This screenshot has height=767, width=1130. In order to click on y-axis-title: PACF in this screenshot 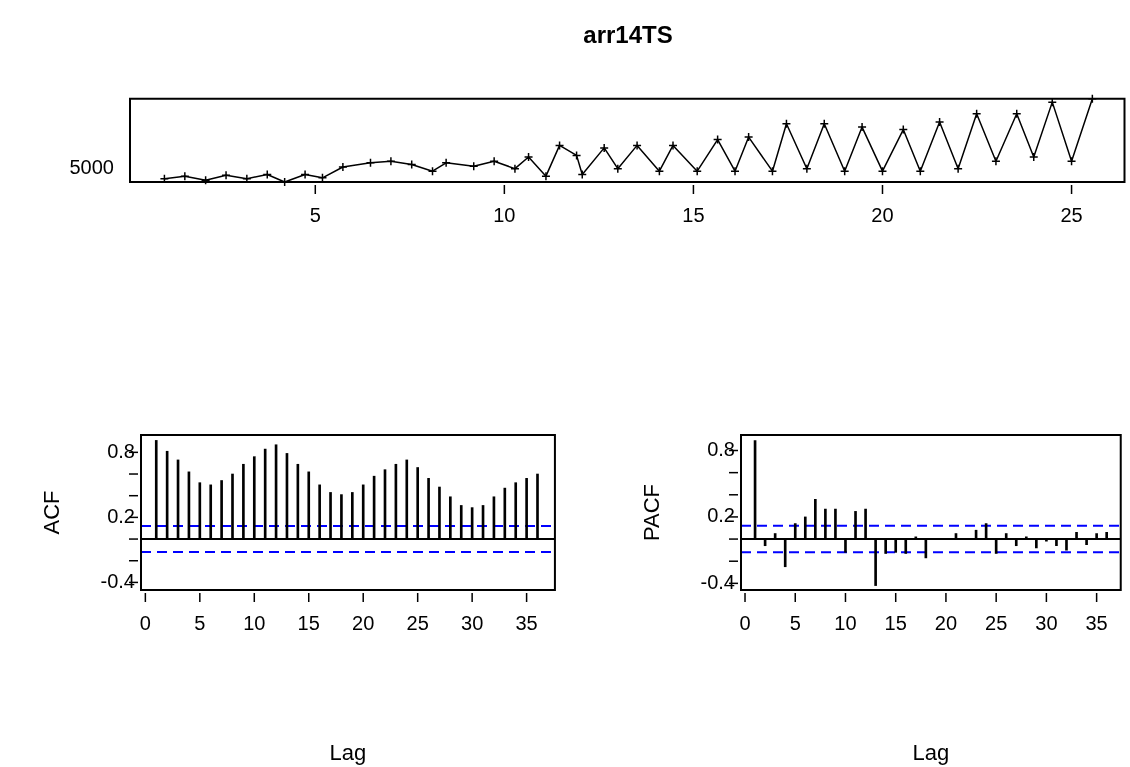, I will do `click(652, 512)`.